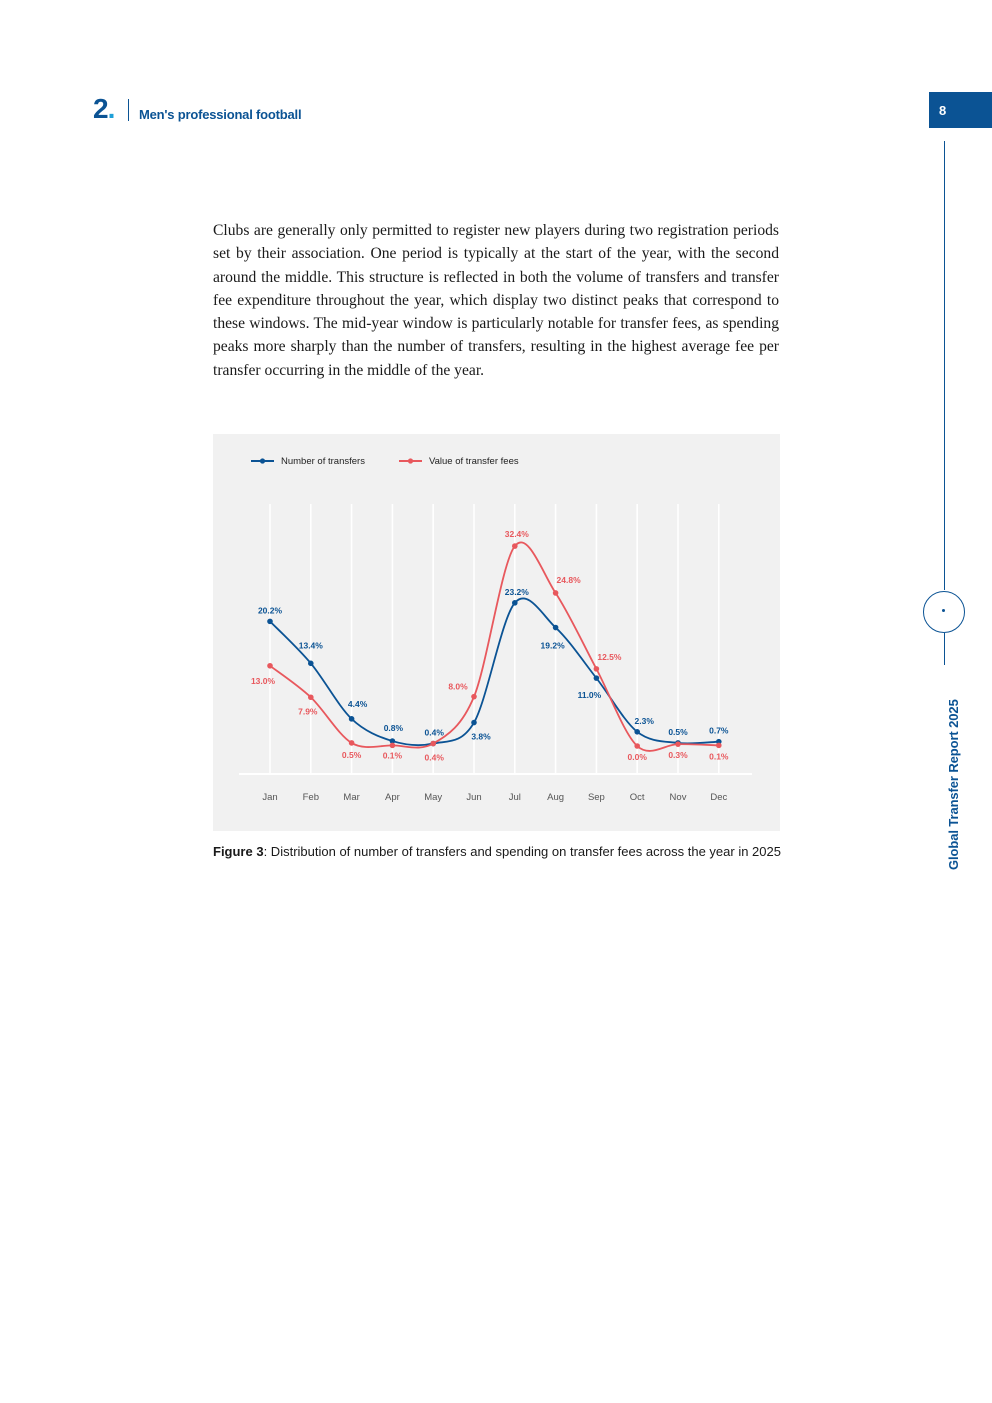 This screenshot has width=992, height=1403. I want to click on point-fees-feb, so click(311, 697).